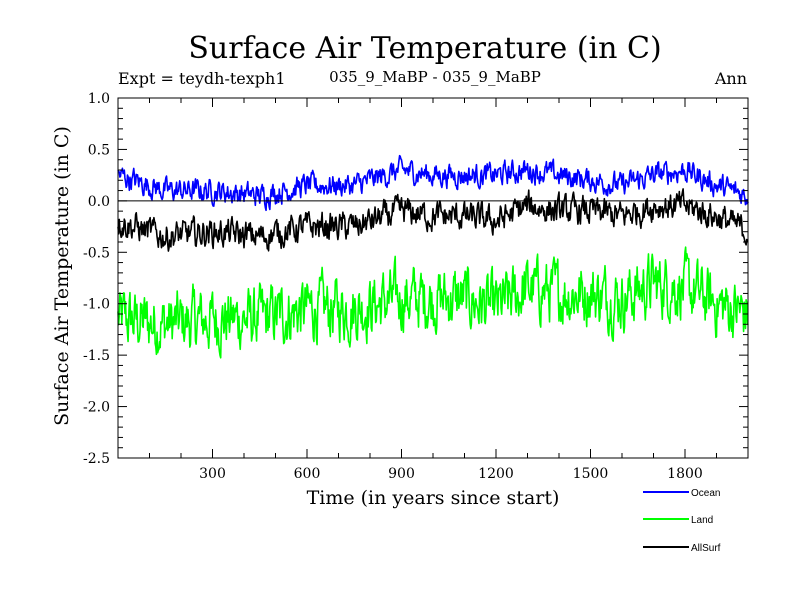 This screenshot has width=800, height=600. I want to click on x-tick-label: 300, so click(212, 474).